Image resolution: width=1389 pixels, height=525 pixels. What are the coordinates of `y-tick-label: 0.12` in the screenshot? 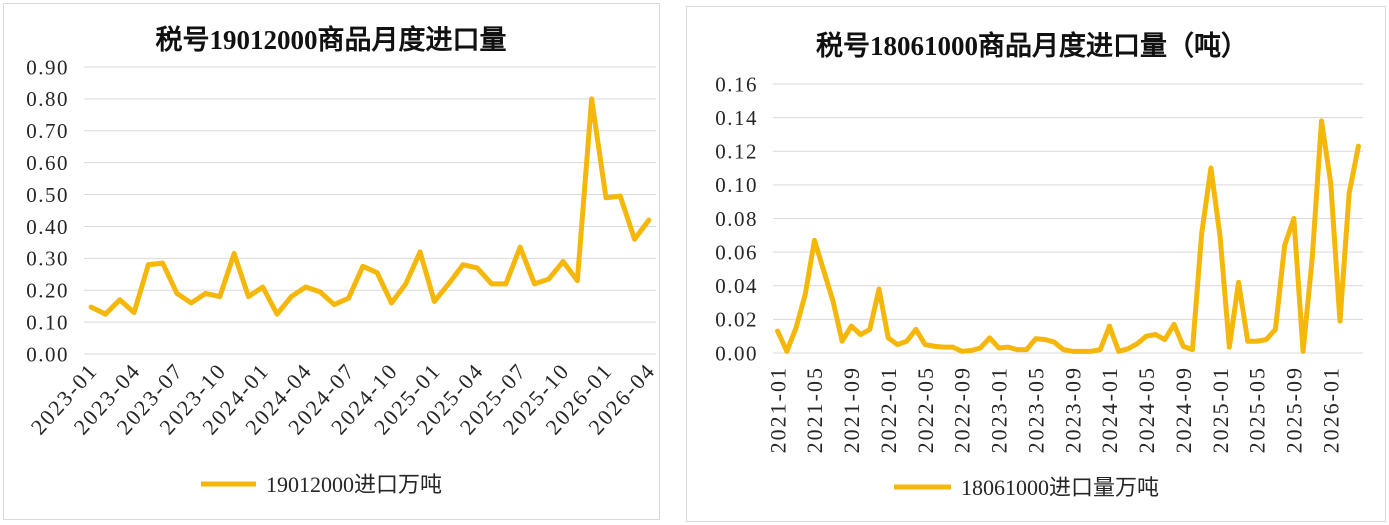 It's located at (736, 152).